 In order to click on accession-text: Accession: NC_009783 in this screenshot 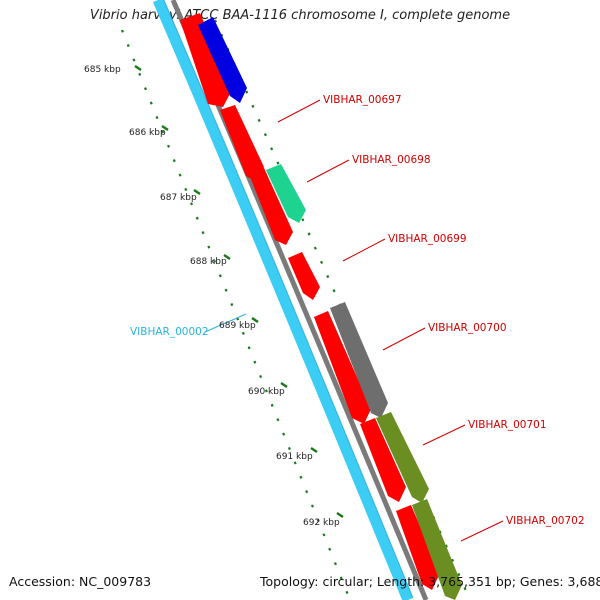, I will do `click(80, 581)`.